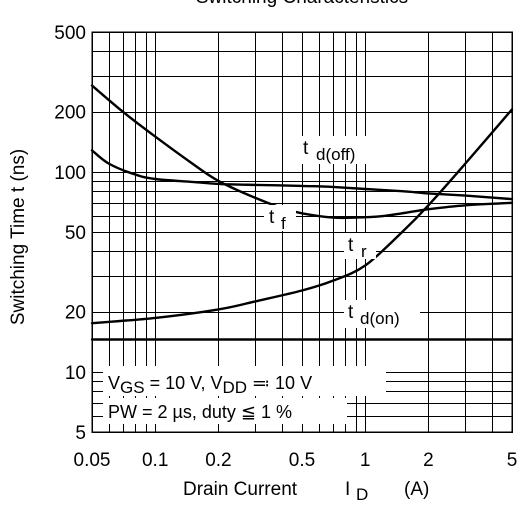 Image resolution: width=521 pixels, height=505 pixels. I want to click on x-tick-label: 0.2, so click(218, 460).